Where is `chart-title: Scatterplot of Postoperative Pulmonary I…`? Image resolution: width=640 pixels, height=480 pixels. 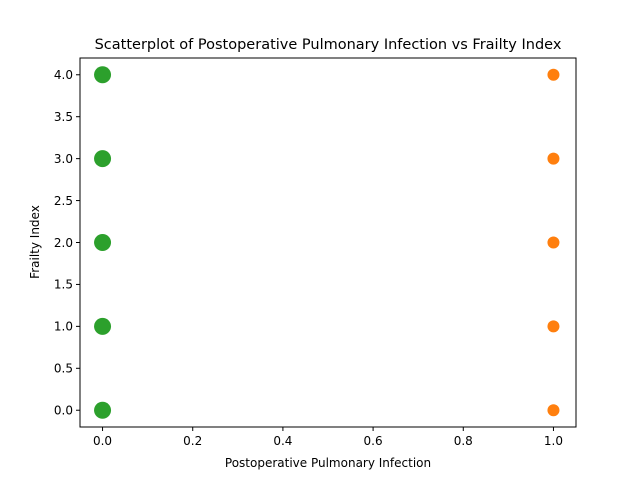 chart-title: Scatterplot of Postoperative Pulmonary I… is located at coordinates (328, 45).